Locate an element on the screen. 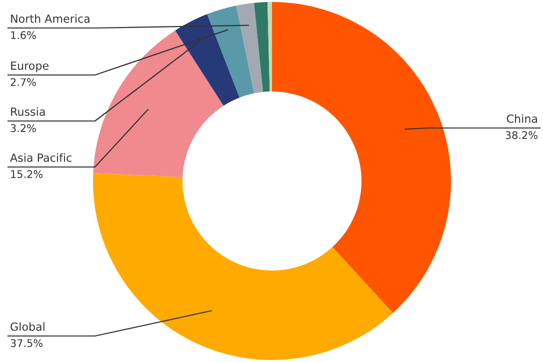 The width and height of the screenshot is (543, 362). data-label: 15.2% is located at coordinates (27, 174).